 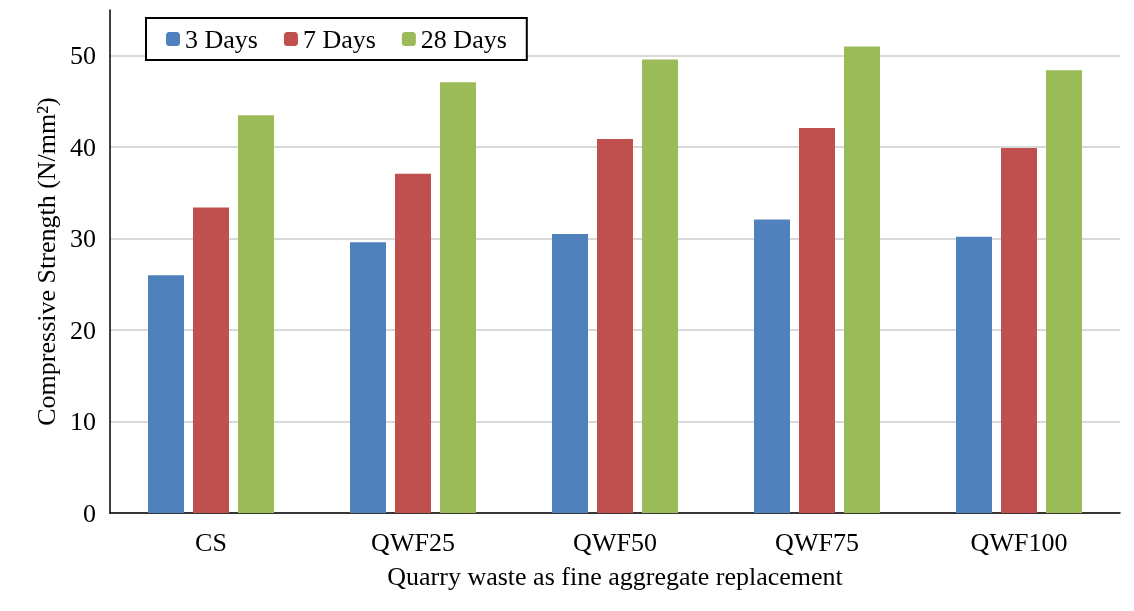 I want to click on y-tick-label: 50, so click(x=83, y=56).